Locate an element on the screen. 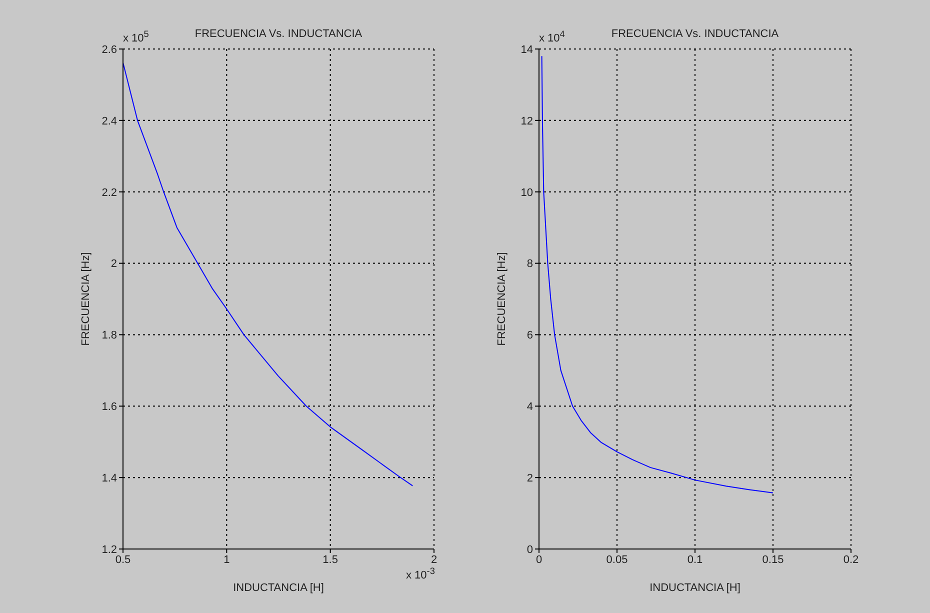  x-tick-label: 1.5 is located at coordinates (330, 560).